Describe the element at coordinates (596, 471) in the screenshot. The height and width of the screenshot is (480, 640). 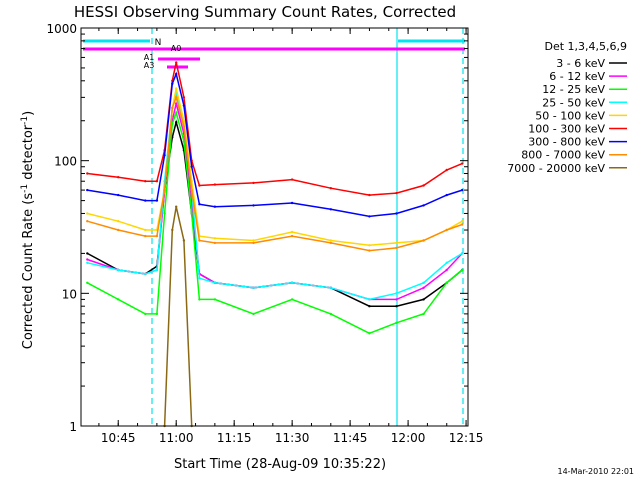
I see `footer-timestamp: 14-Mar-2010 22:01` at that location.